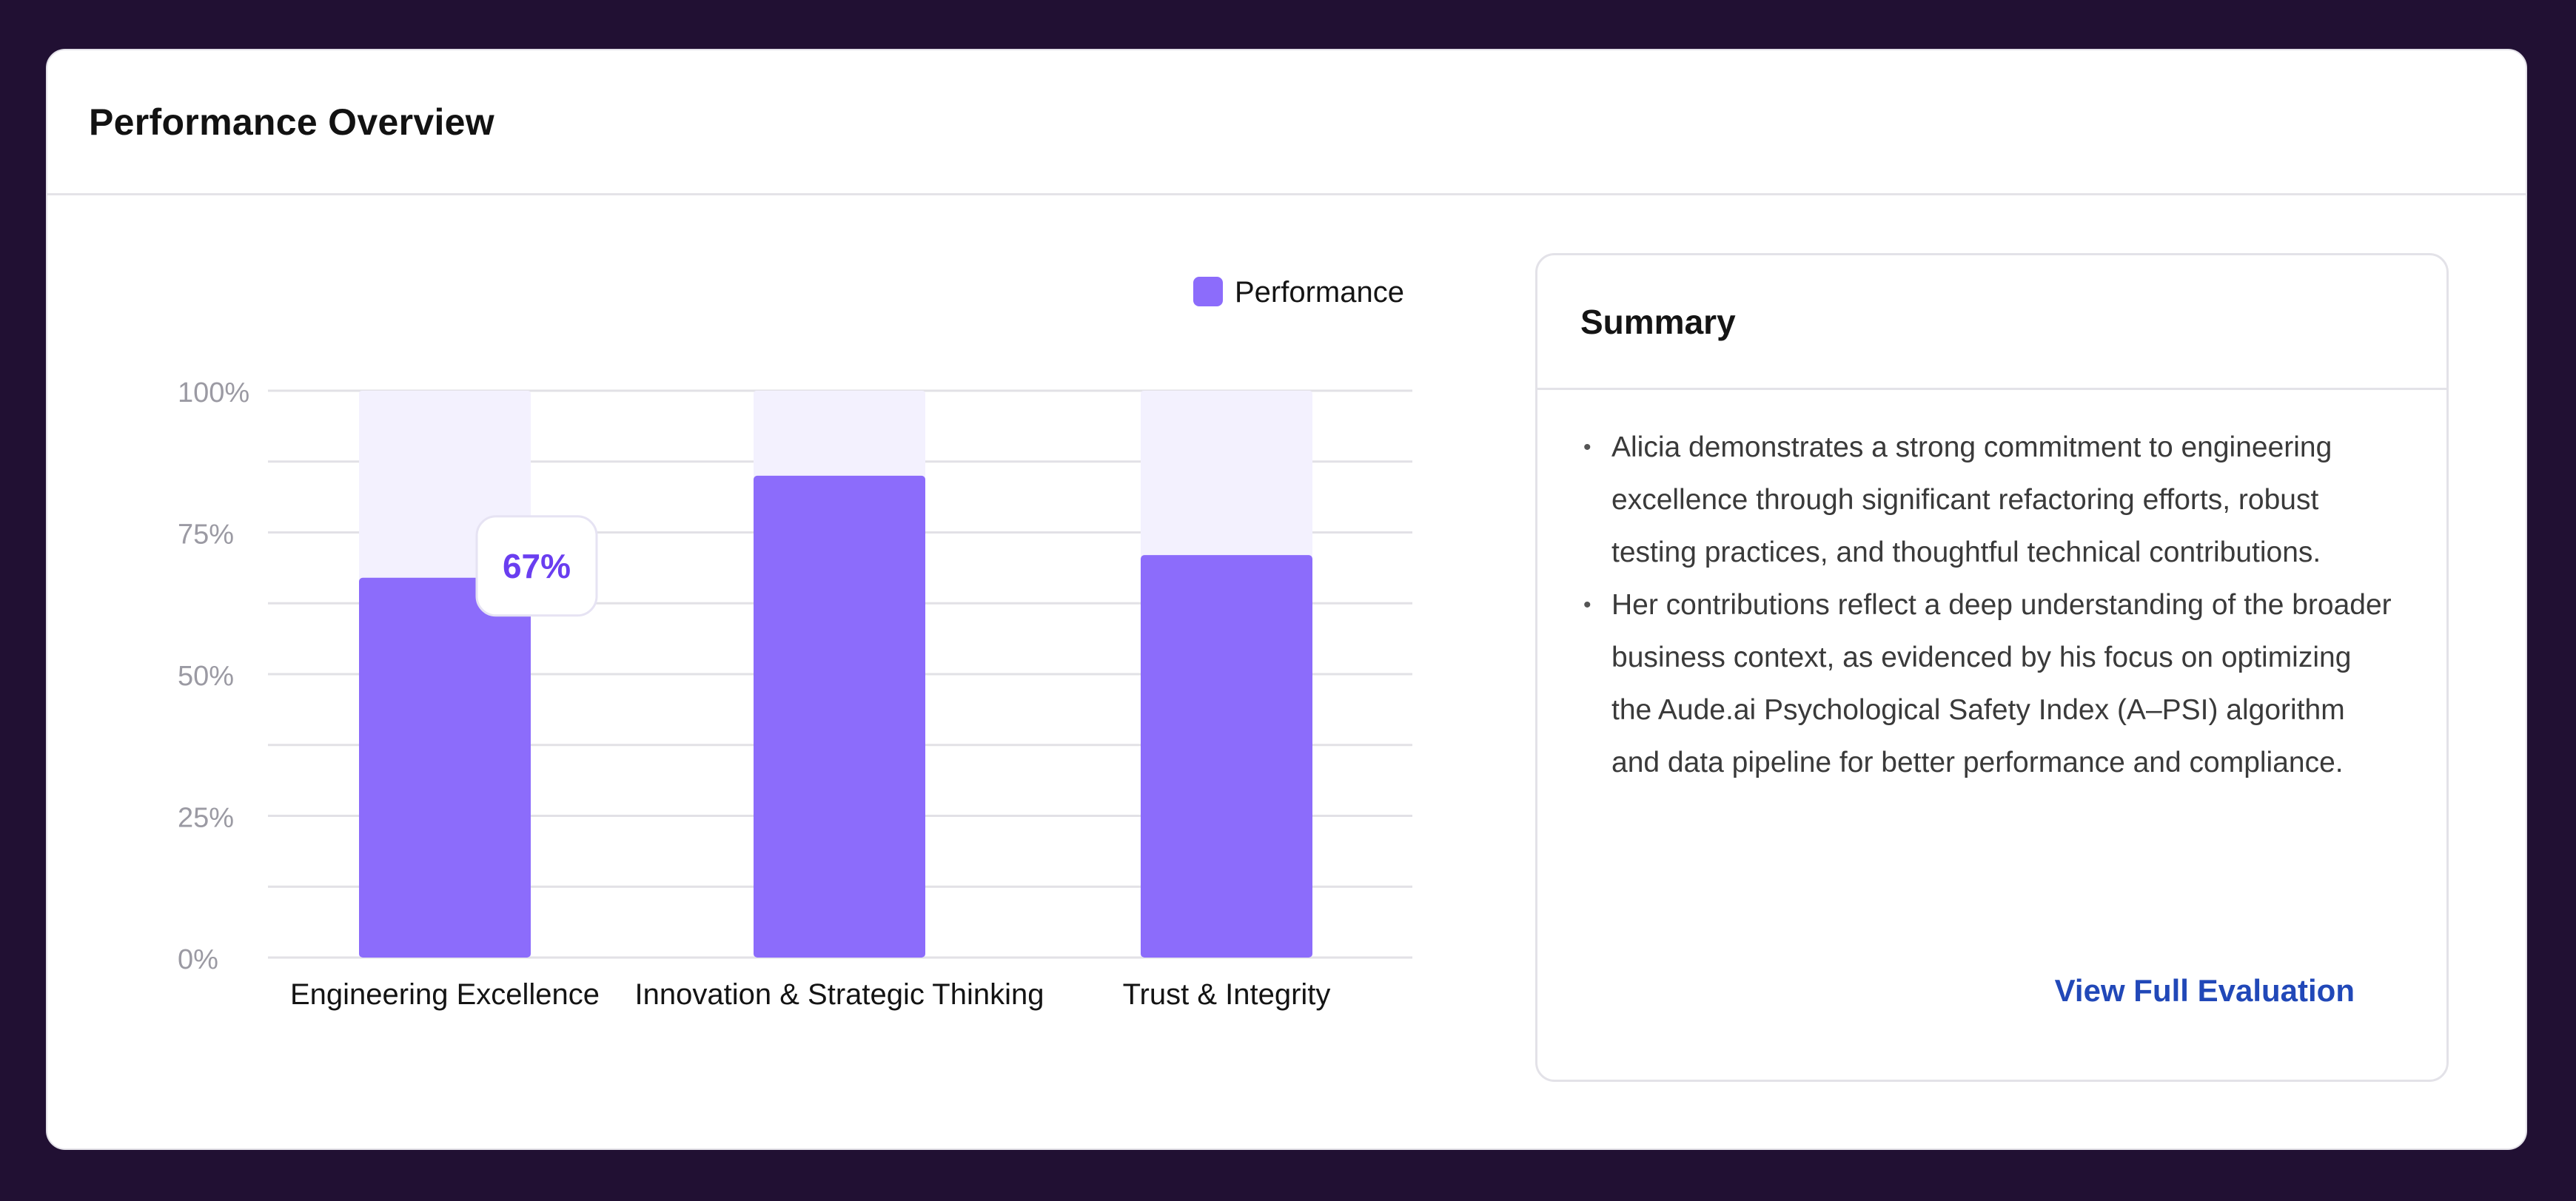 This screenshot has width=2576, height=1201. What do you see at coordinates (1991, 322) in the screenshot?
I see `summary-header: Summary` at bounding box center [1991, 322].